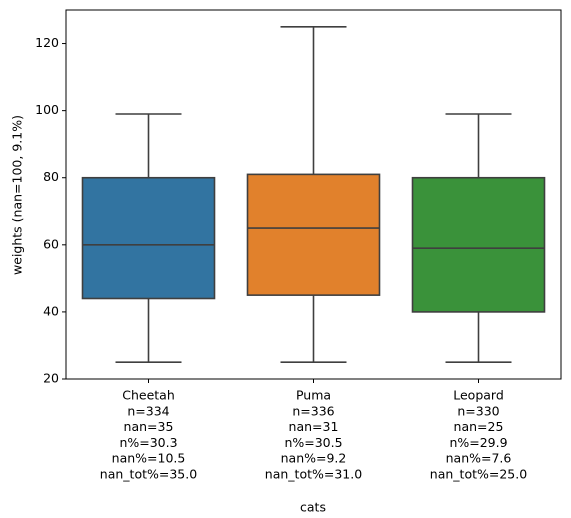  I want to click on y-tick-label: 100, so click(47, 109).